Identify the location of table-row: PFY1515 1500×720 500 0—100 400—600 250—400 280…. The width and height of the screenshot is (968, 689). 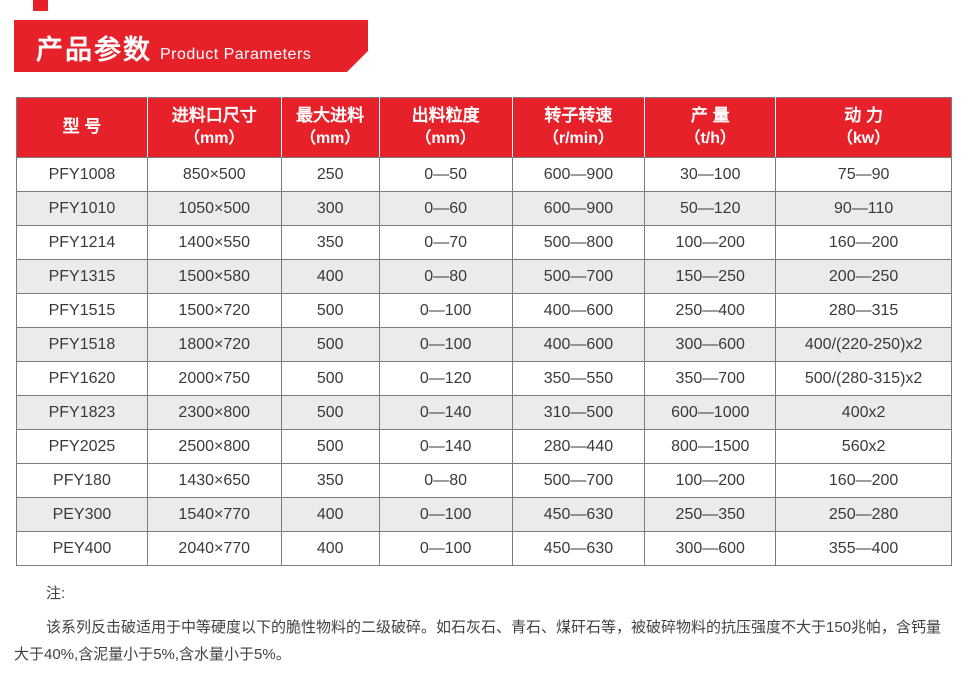
(484, 310).